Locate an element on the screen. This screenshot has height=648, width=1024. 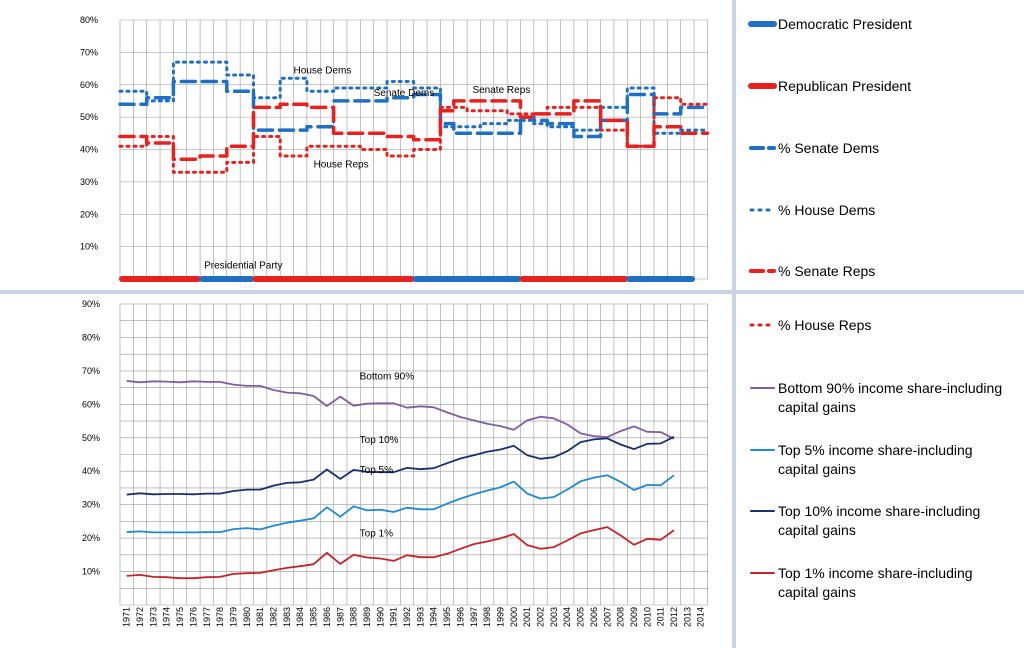
x-tick-label: 2000 is located at coordinates (514, 617).